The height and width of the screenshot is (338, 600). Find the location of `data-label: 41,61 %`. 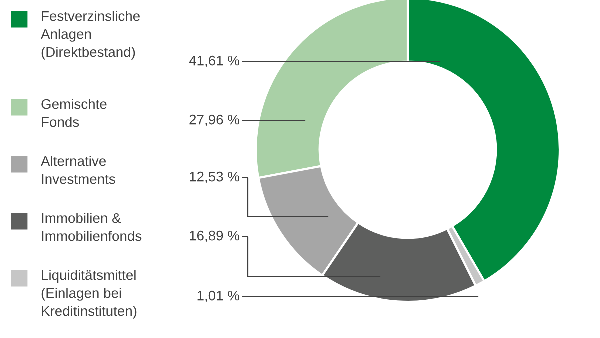

data-label: 41,61 % is located at coordinates (214, 62).